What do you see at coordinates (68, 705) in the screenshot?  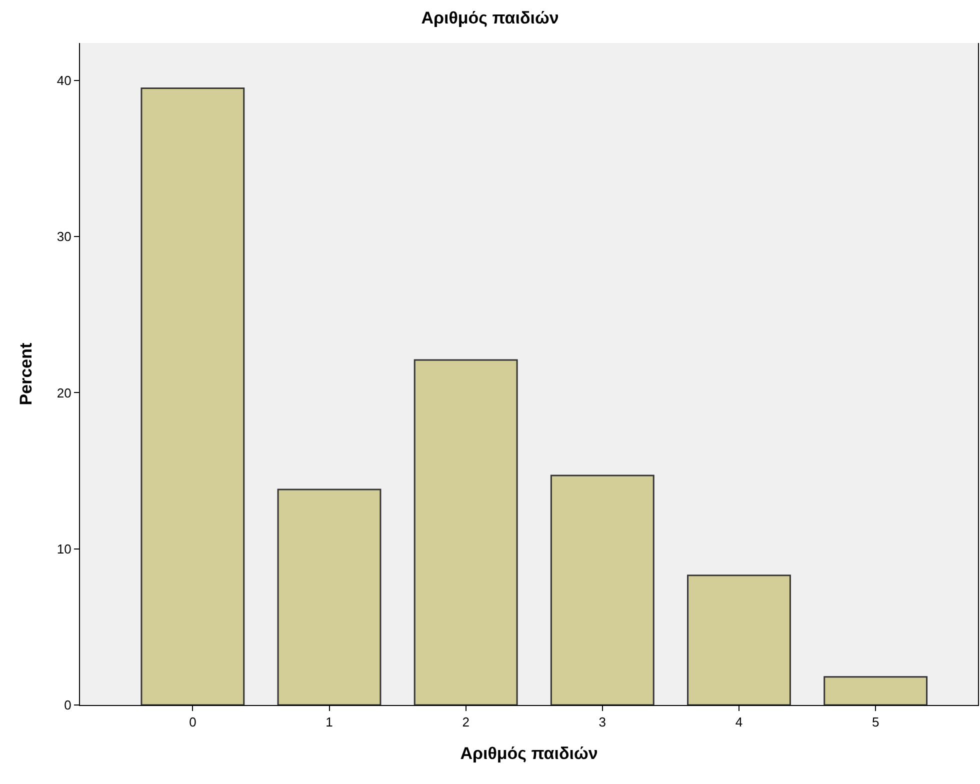 I see `y-tick-label: 0` at bounding box center [68, 705].